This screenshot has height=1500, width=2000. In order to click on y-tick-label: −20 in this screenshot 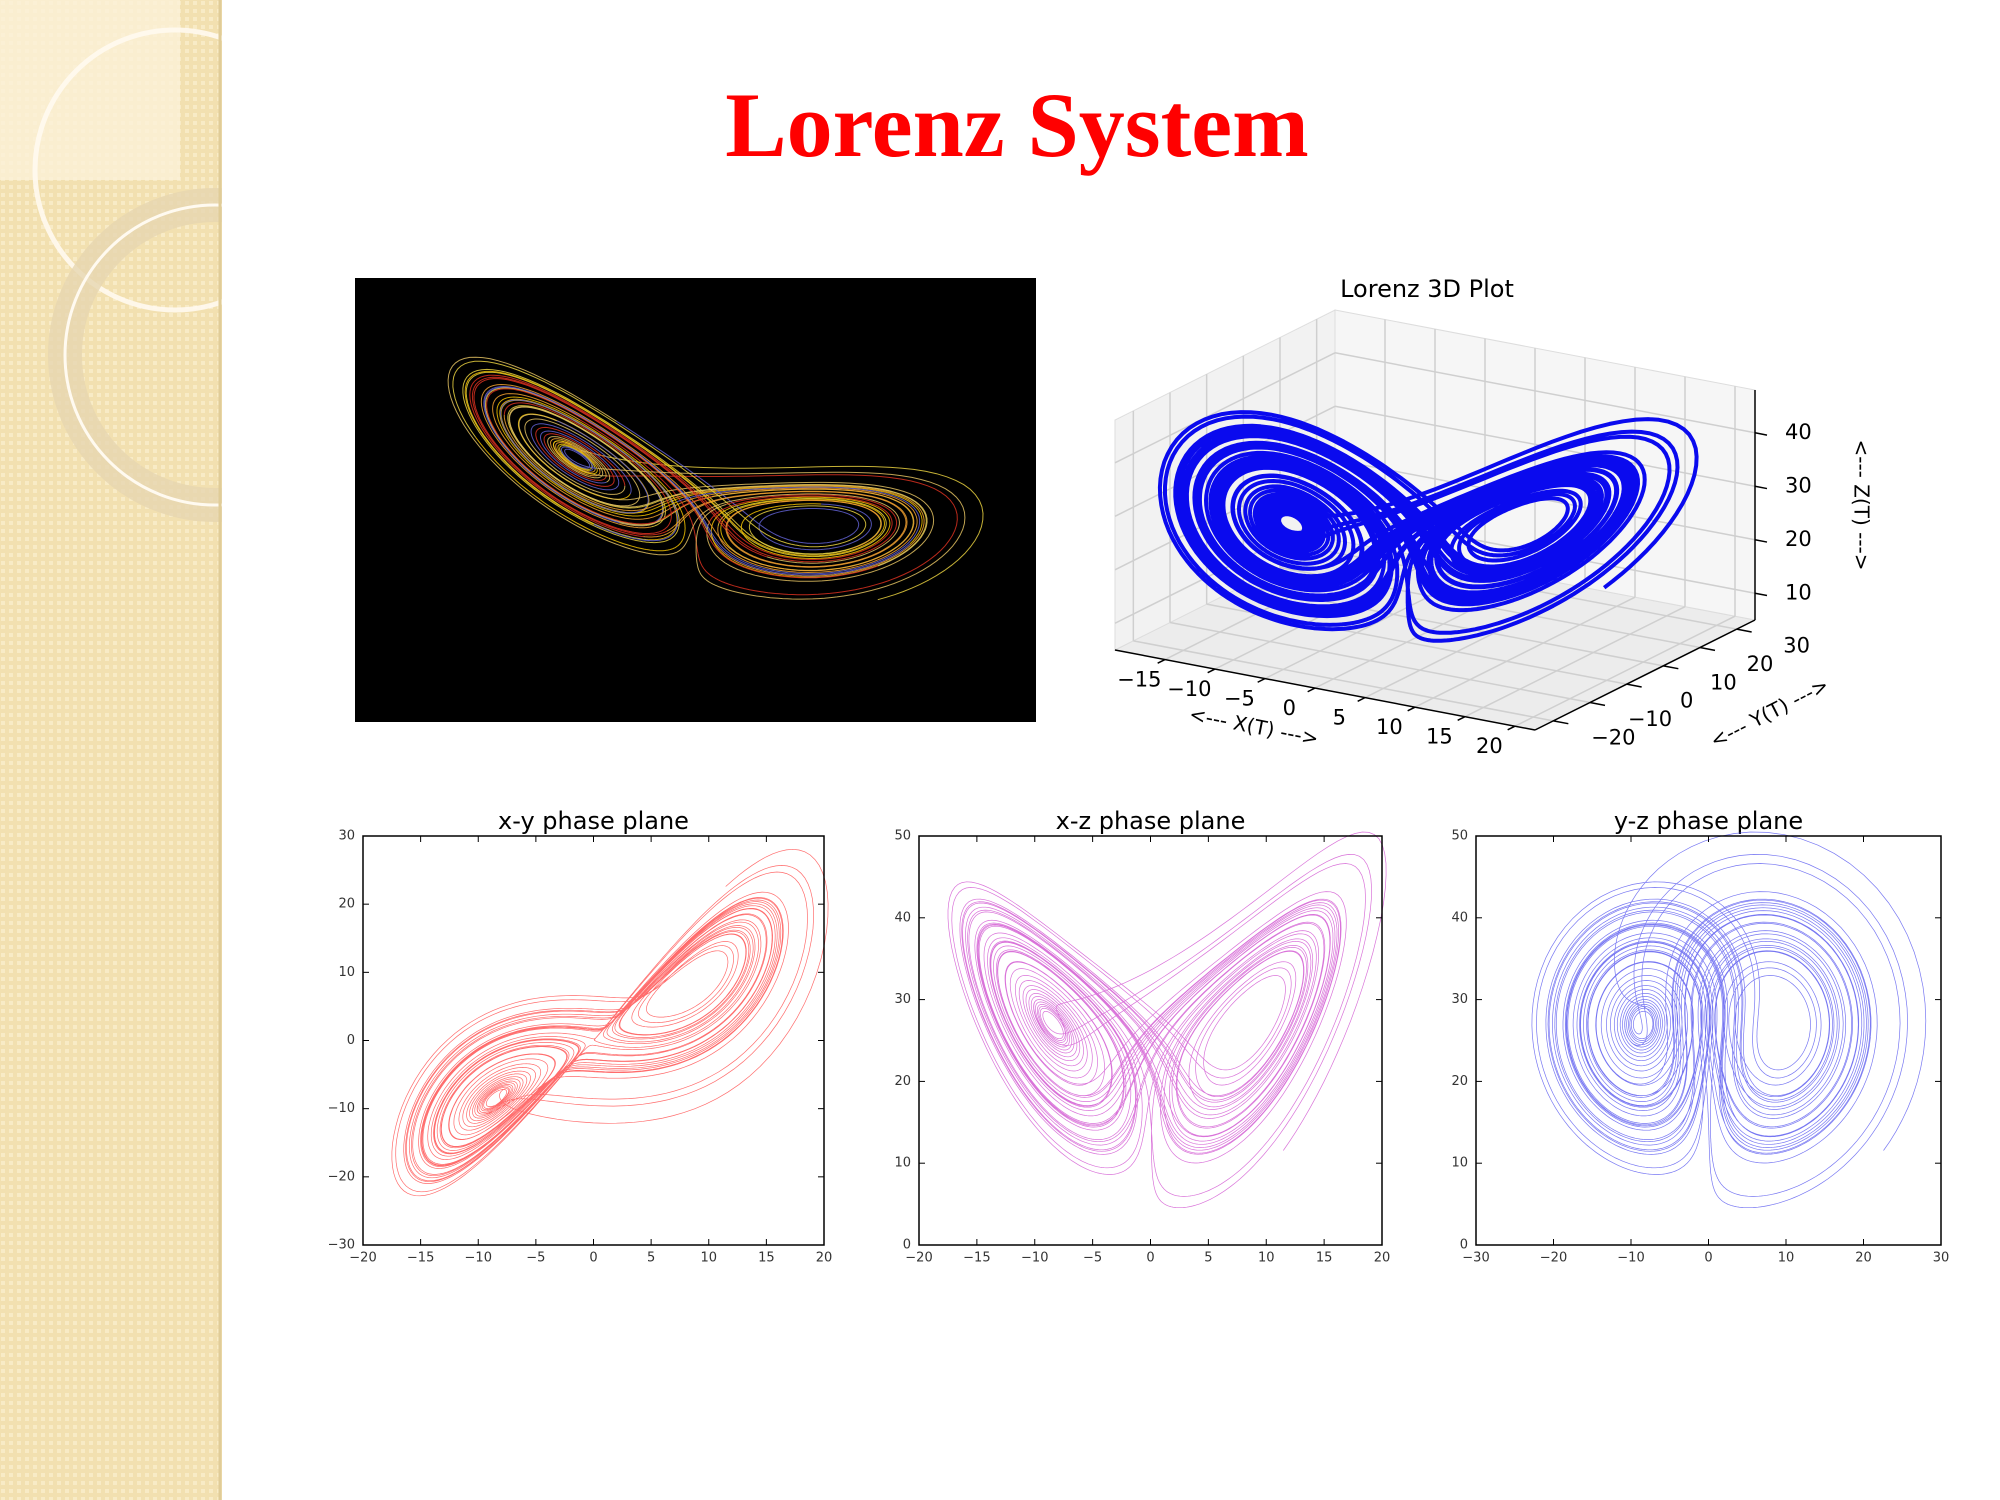, I will do `click(341, 1176)`.